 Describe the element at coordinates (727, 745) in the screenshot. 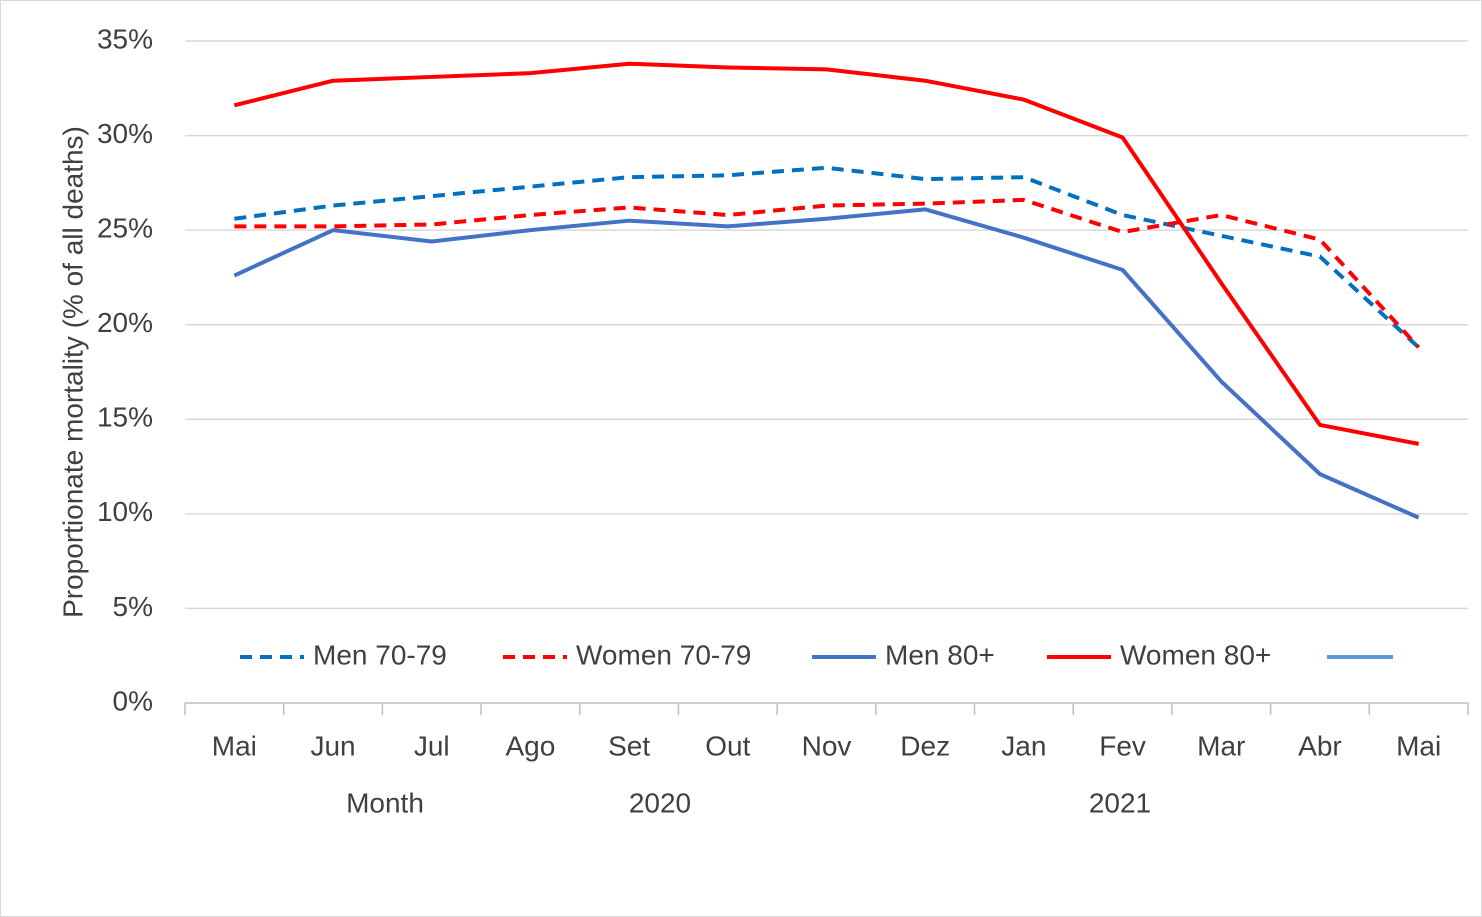

I see `x-tick-label: Out` at that location.